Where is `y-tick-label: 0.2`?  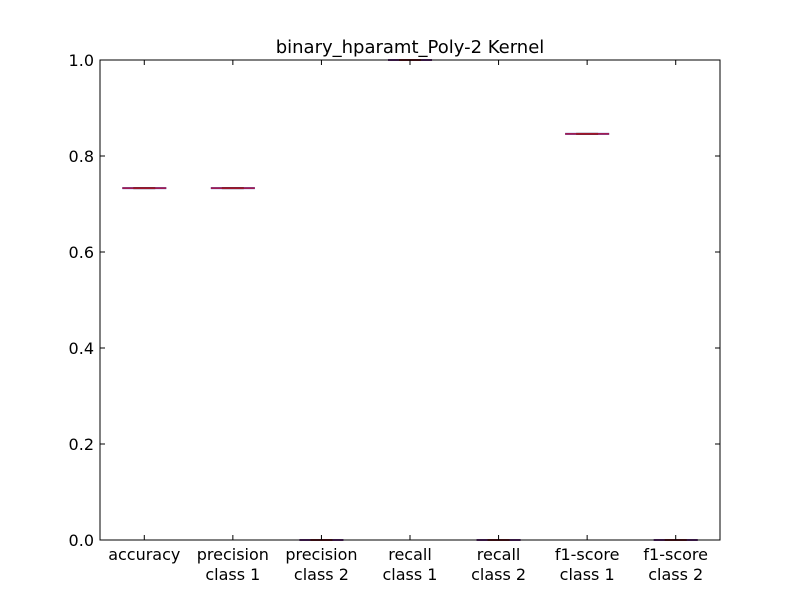
y-tick-label: 0.2 is located at coordinates (81, 444).